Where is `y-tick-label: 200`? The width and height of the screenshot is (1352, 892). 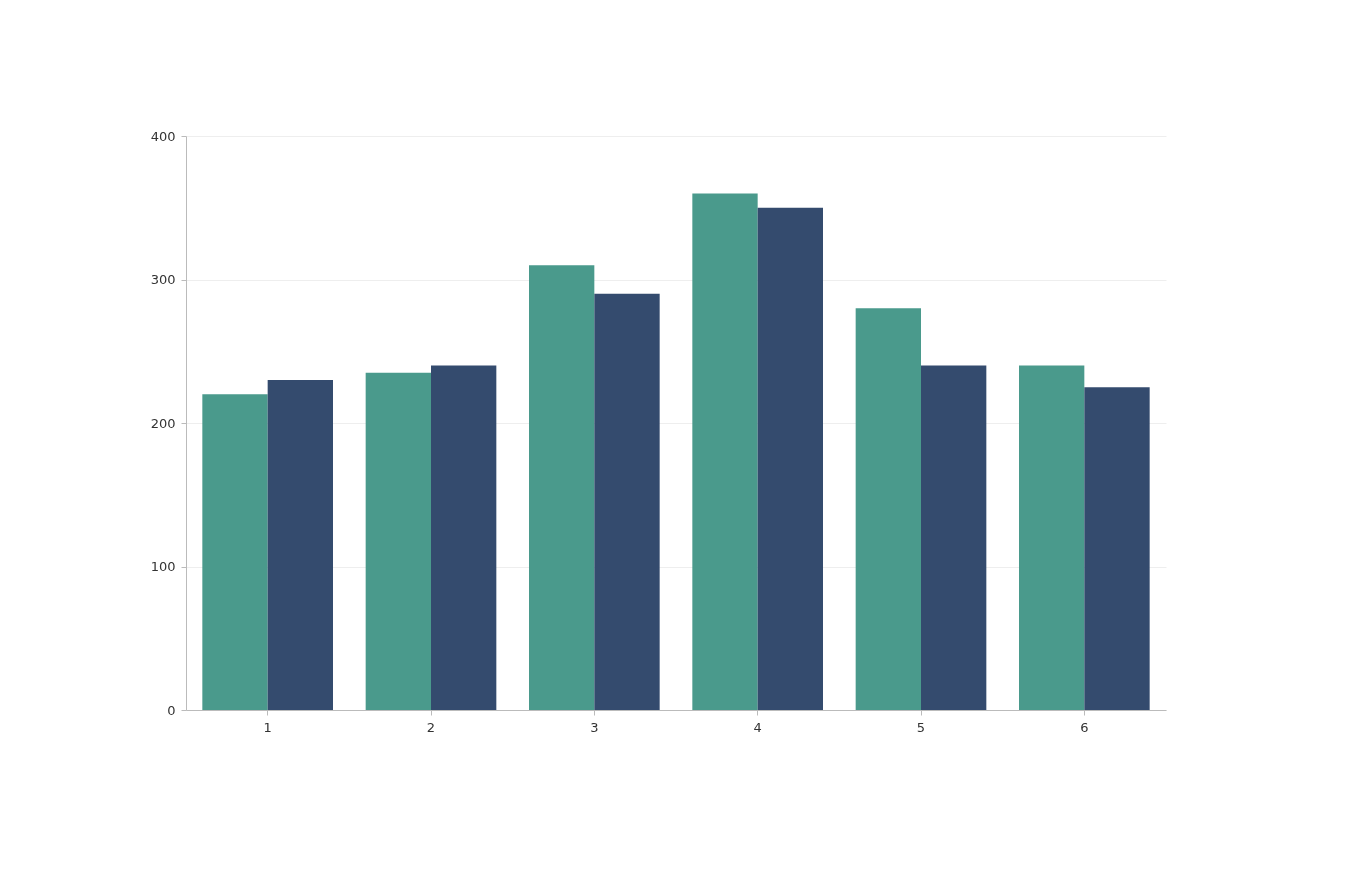
y-tick-label: 200 is located at coordinates (163, 423).